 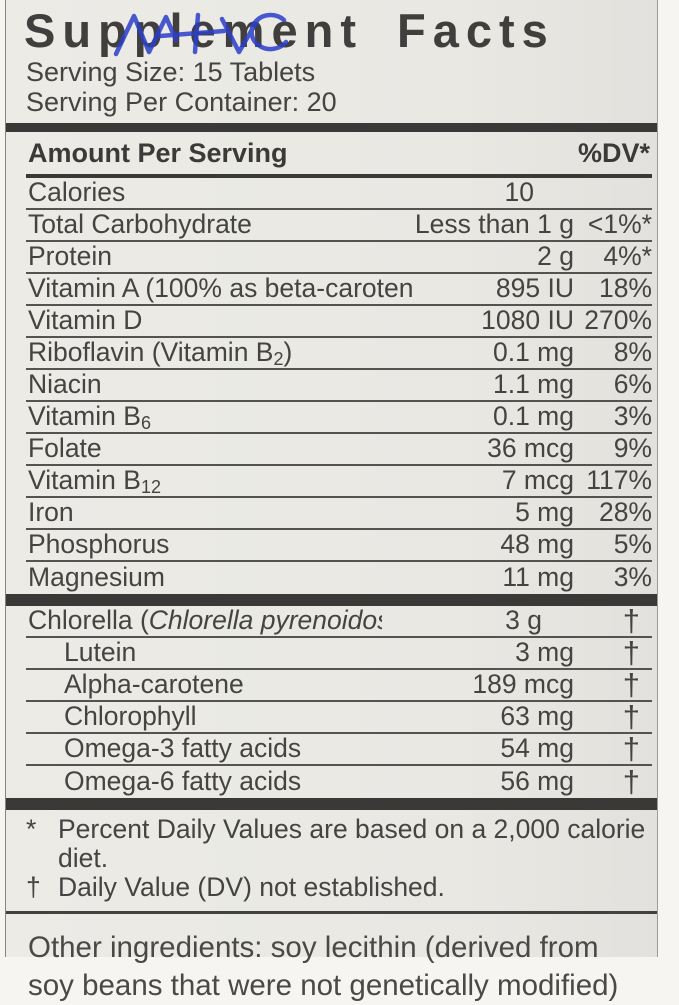 What do you see at coordinates (537, 544) in the screenshot?
I see `nutrient-amount: 48 mg` at bounding box center [537, 544].